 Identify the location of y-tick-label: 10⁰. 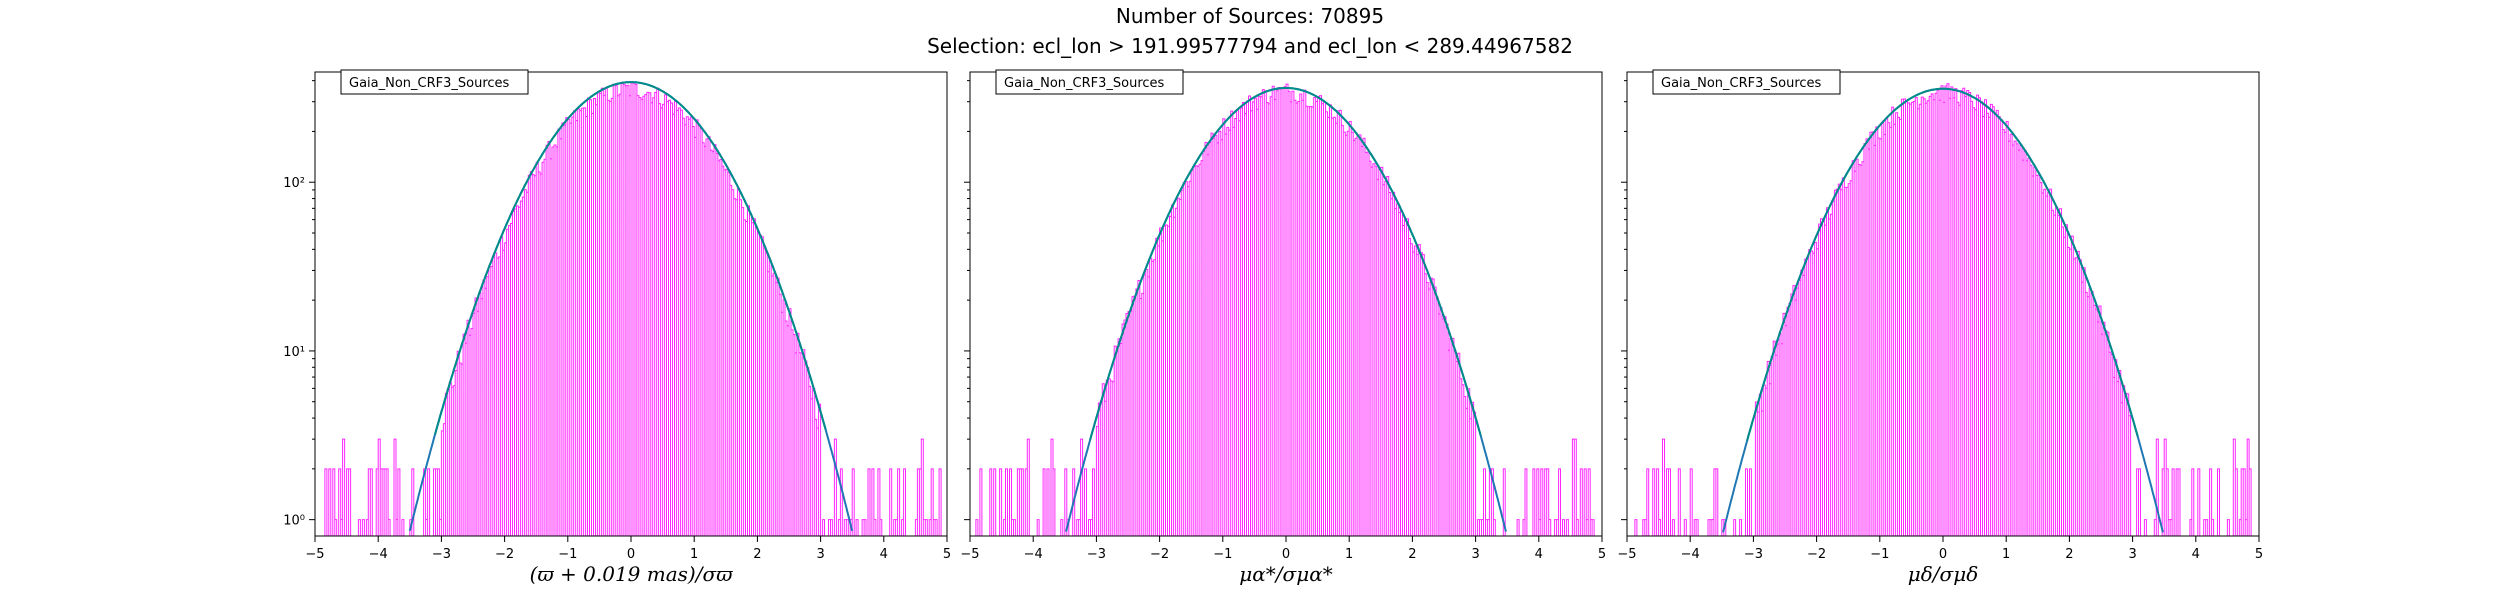
(294, 521).